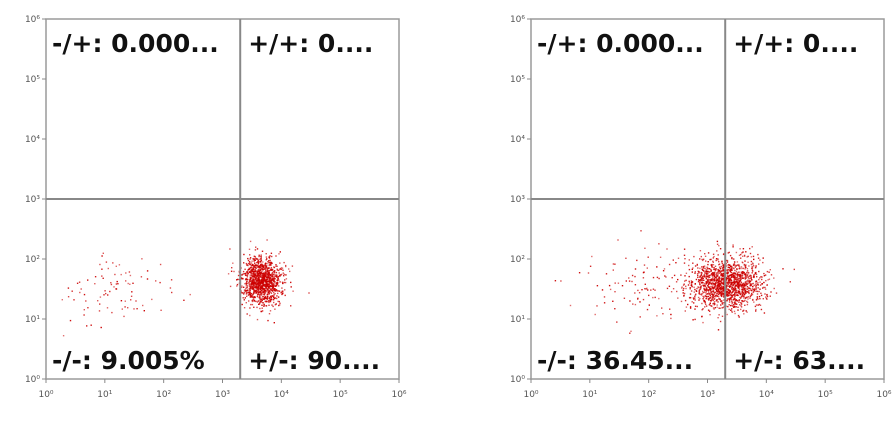 The height and width of the screenshot is (423, 895). I want to click on x-tick-label: 10⁵, so click(825, 395).